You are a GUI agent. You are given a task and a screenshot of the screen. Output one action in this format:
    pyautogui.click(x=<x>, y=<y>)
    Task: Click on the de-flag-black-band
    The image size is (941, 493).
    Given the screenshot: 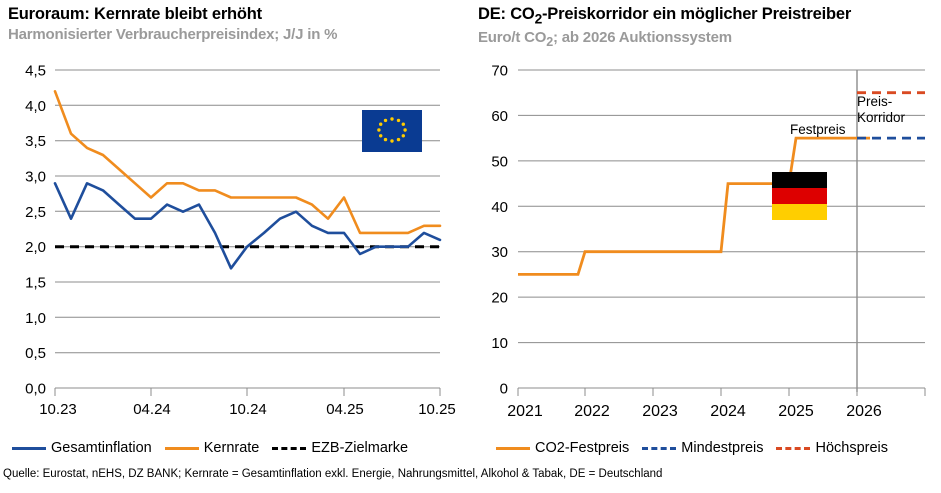 What is the action you would take?
    pyautogui.click(x=799, y=180)
    